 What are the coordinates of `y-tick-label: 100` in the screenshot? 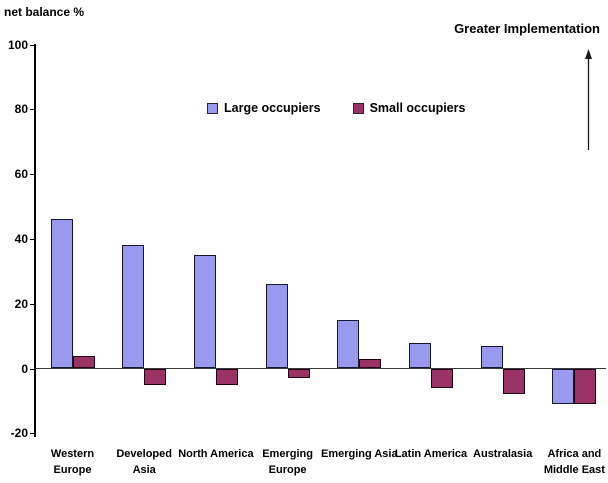 It's located at (17, 44).